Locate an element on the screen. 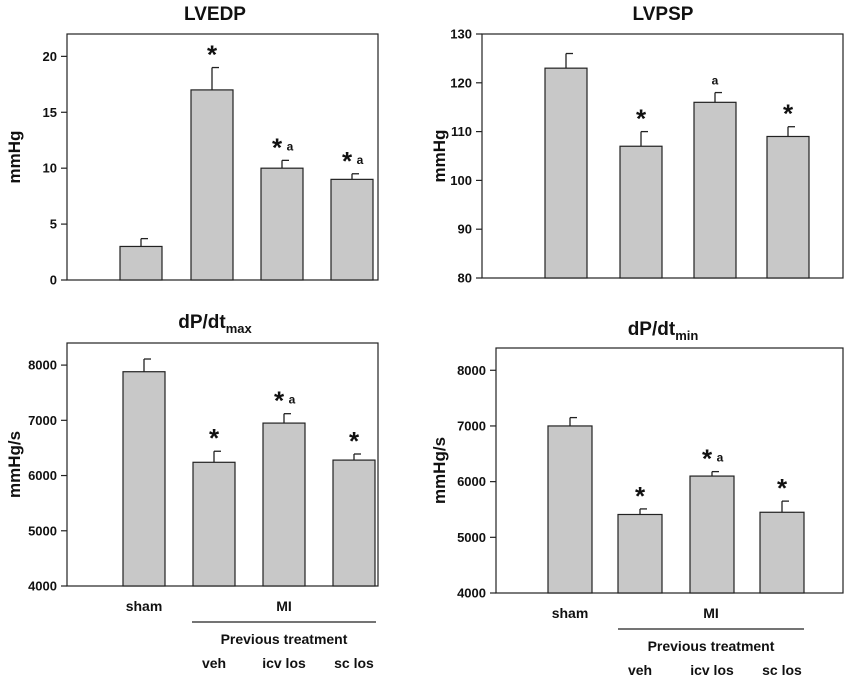 This screenshot has width=850, height=676. chart-title: dP/dtmin is located at coordinates (663, 331).